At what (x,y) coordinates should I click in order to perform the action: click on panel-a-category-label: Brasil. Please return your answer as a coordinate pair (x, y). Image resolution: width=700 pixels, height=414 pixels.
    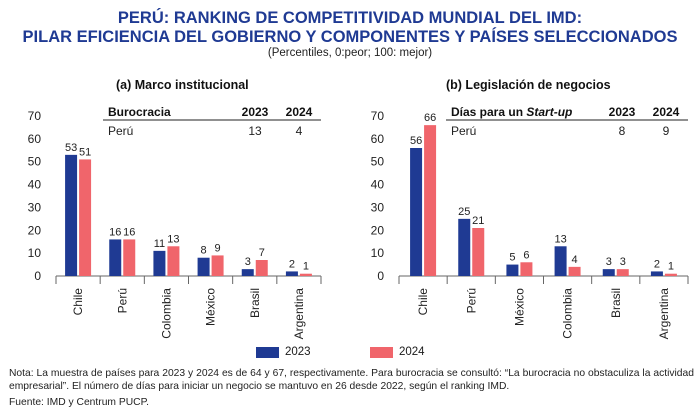
    Looking at the image, I should click on (255, 303).